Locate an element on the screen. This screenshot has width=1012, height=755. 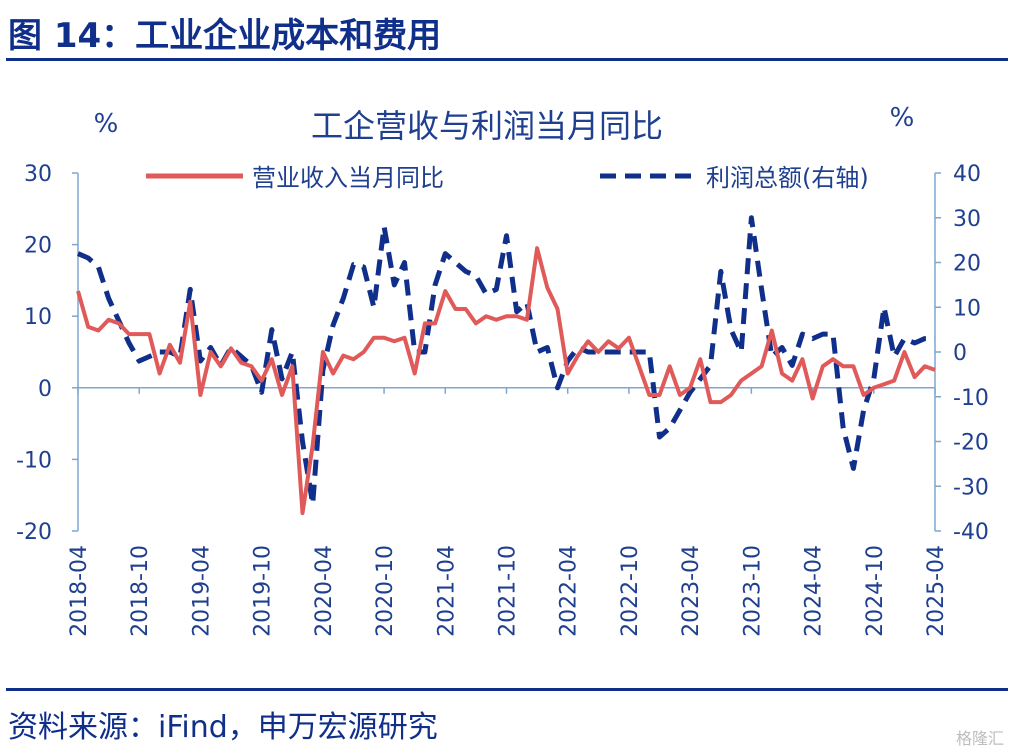
left-tick-label: -20 is located at coordinates (34, 532).